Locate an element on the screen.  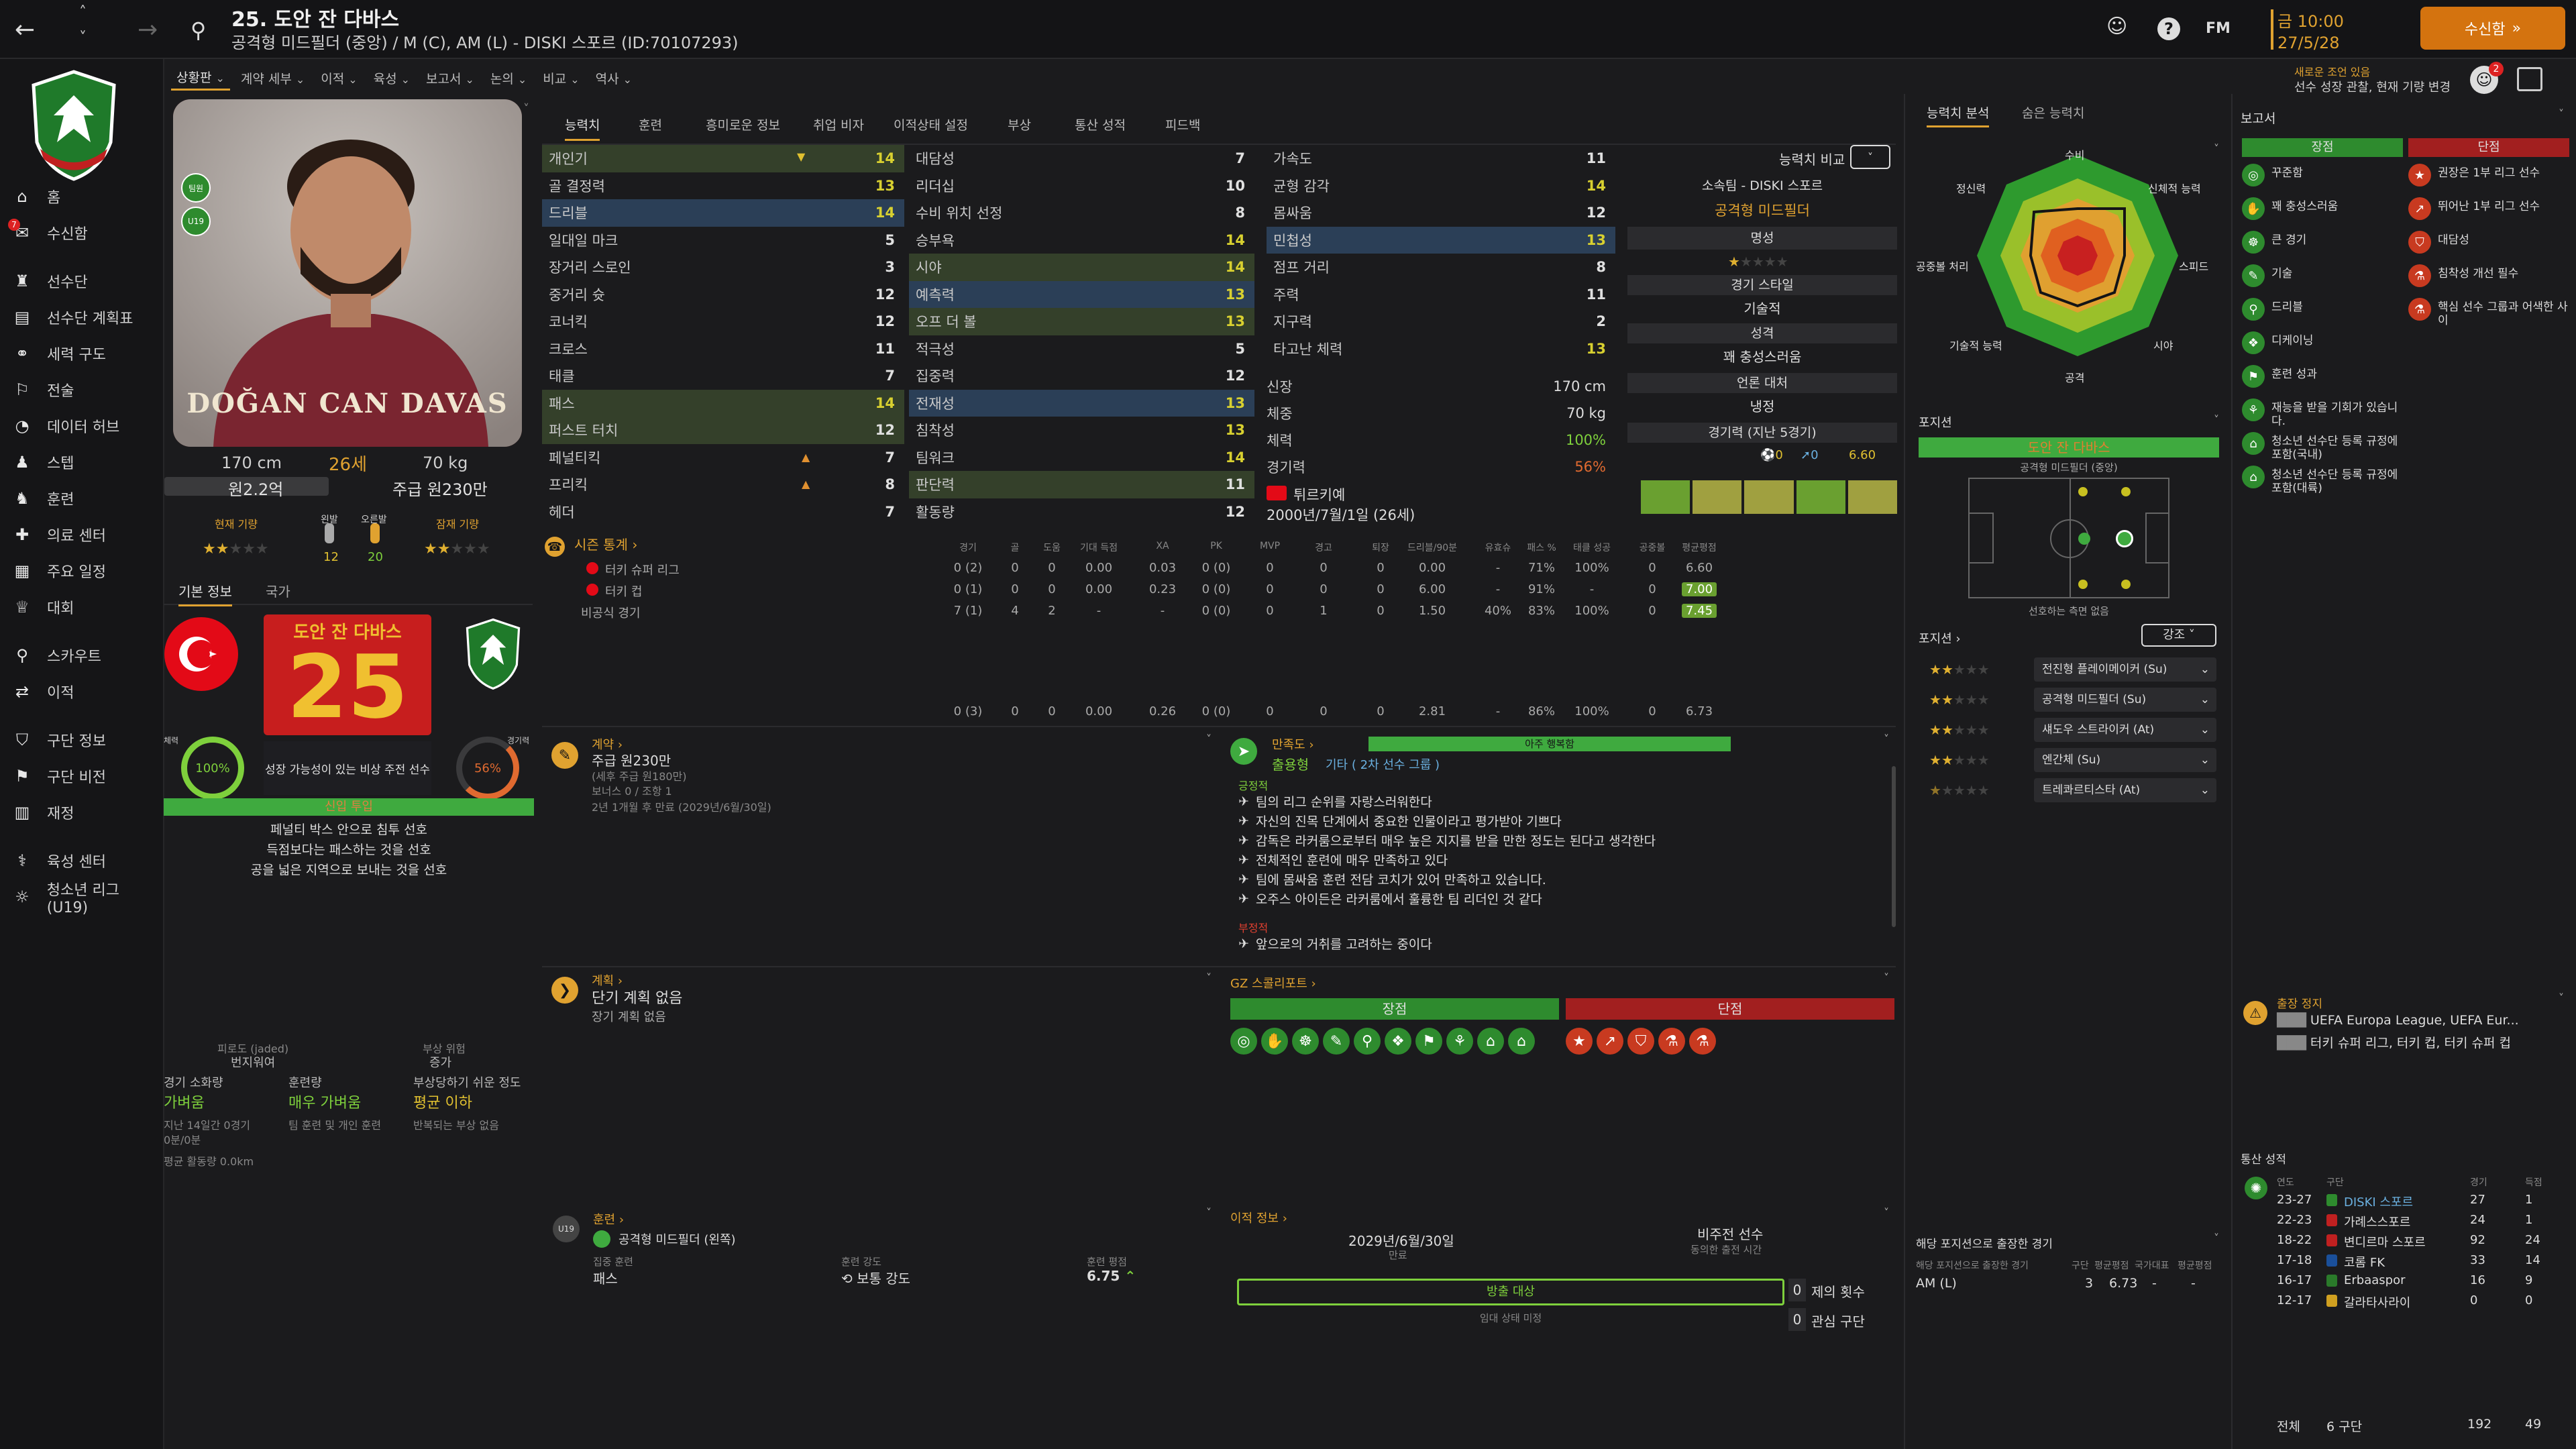
dropdown-arrow-icon: ▼ is located at coordinates (801, 156).